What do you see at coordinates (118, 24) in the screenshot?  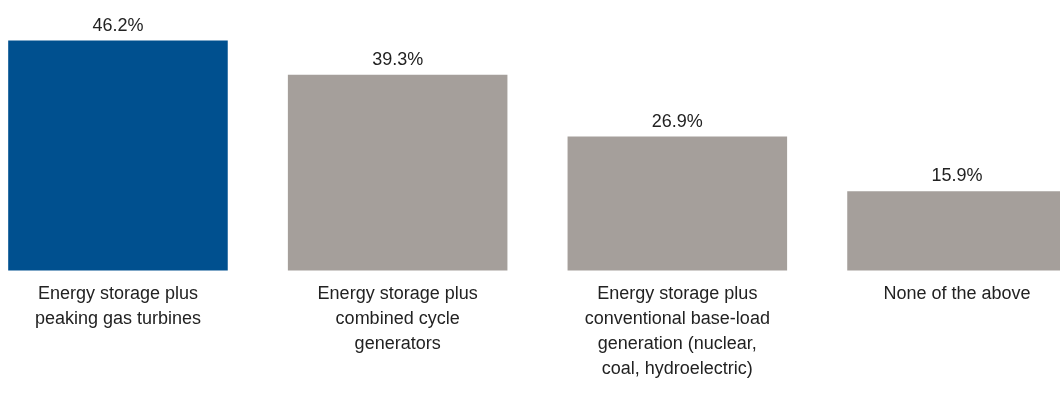 I see `data-label: 46.2%` at bounding box center [118, 24].